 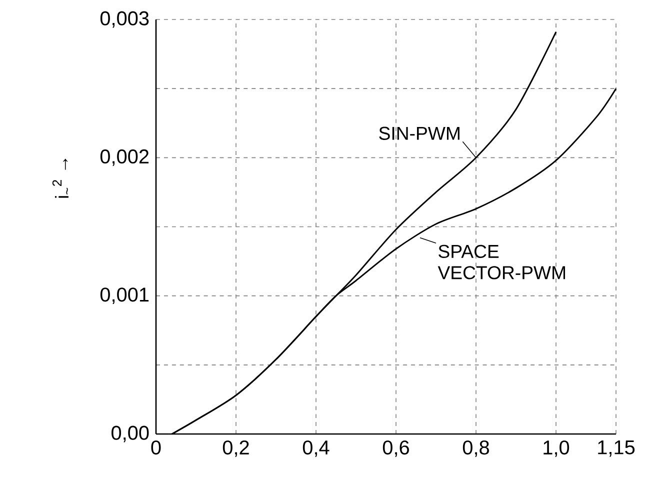 I want to click on y-tick-label: 0,002, so click(x=124, y=157).